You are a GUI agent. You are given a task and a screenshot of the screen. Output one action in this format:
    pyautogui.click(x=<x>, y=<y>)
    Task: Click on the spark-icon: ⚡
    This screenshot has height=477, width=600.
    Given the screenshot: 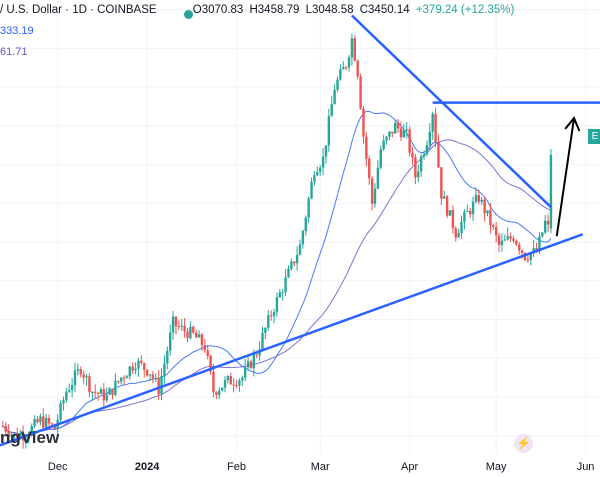 What is the action you would take?
    pyautogui.click(x=523, y=443)
    